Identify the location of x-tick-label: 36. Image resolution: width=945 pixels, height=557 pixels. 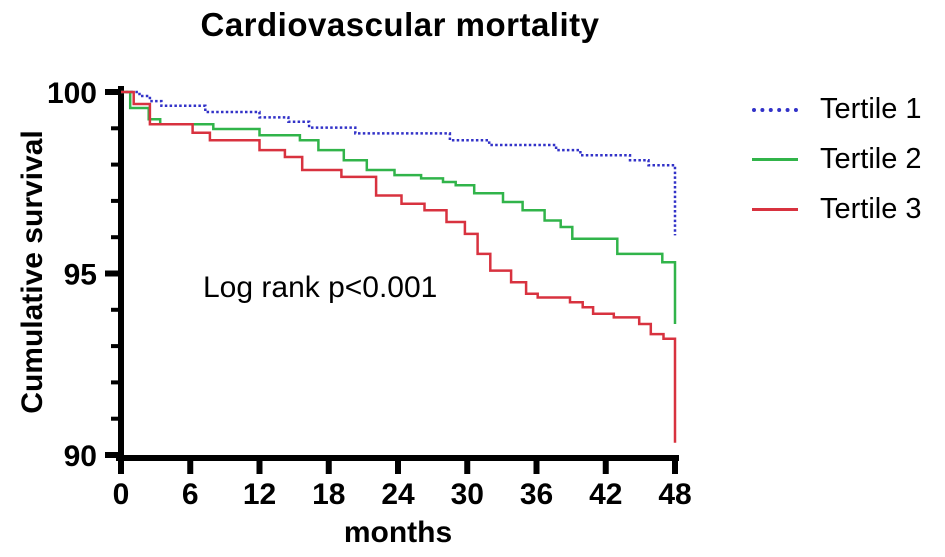
(536, 494).